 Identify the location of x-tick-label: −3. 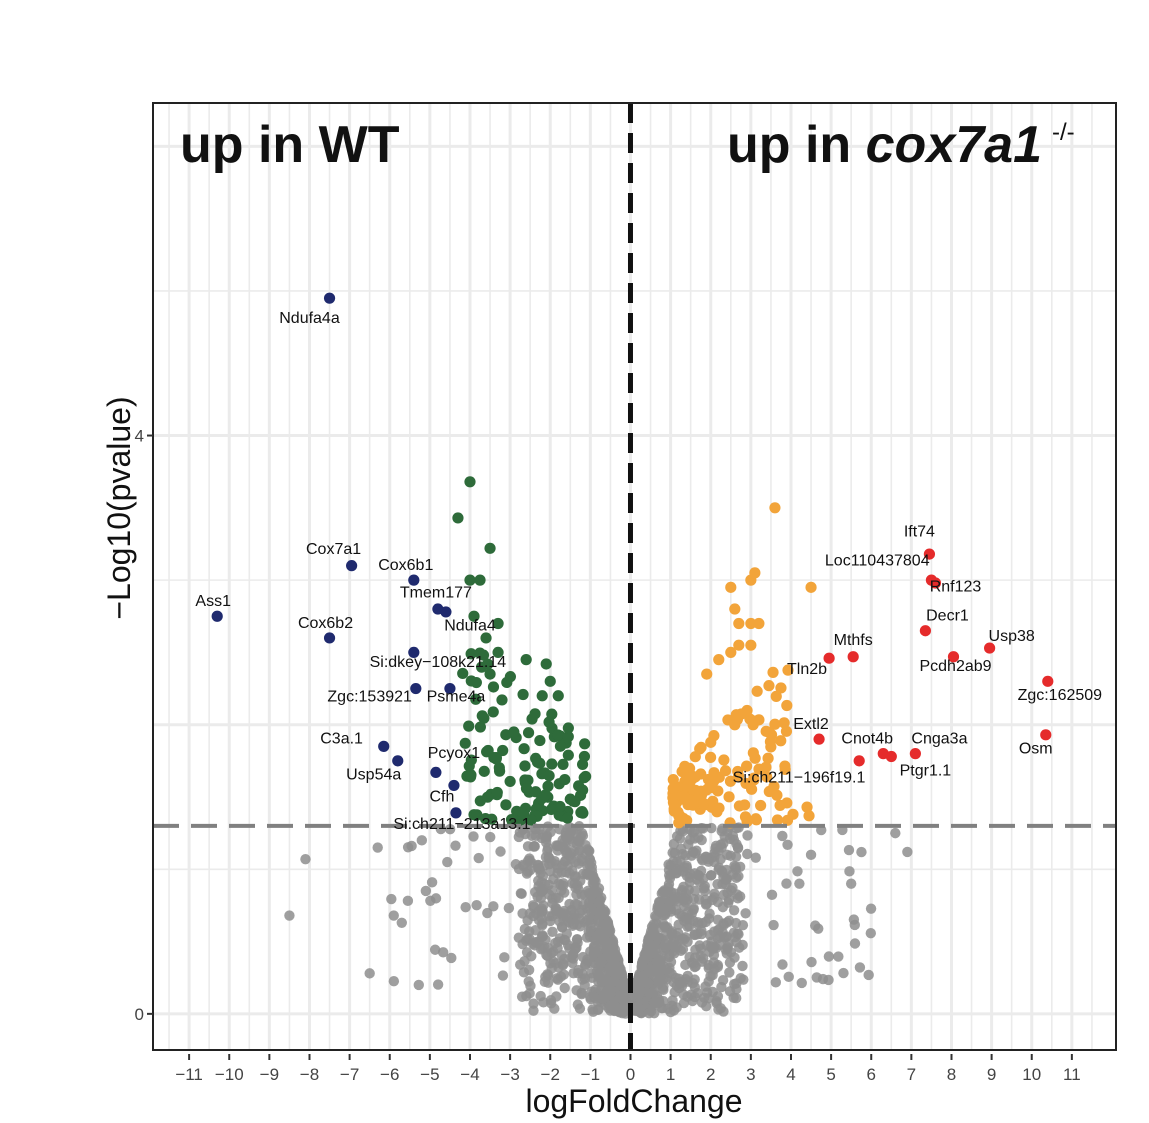
(509, 1074).